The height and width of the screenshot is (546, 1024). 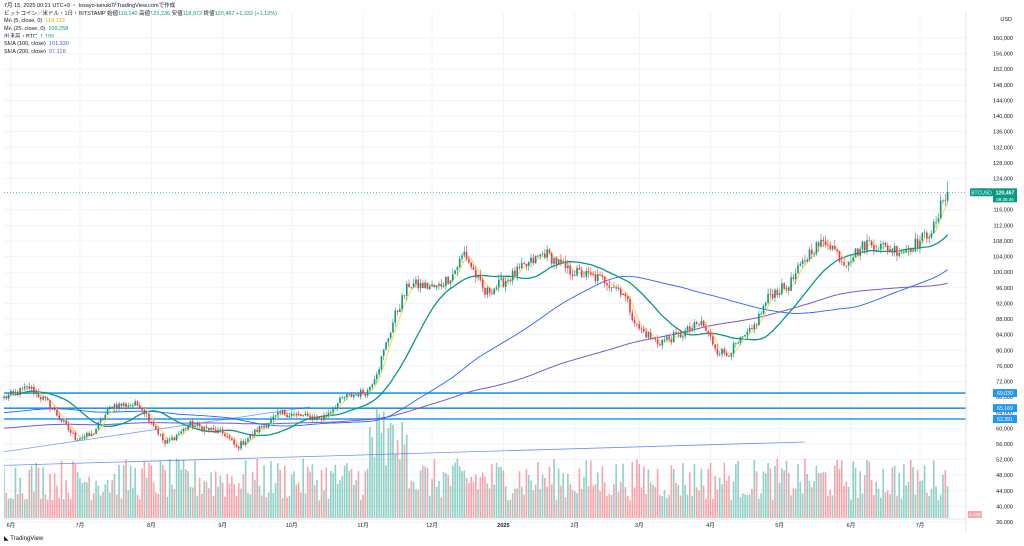 What do you see at coordinates (127, 6) in the screenshot?
I see `author-note: tosayo-tanukiがTradingView.comで作成` at bounding box center [127, 6].